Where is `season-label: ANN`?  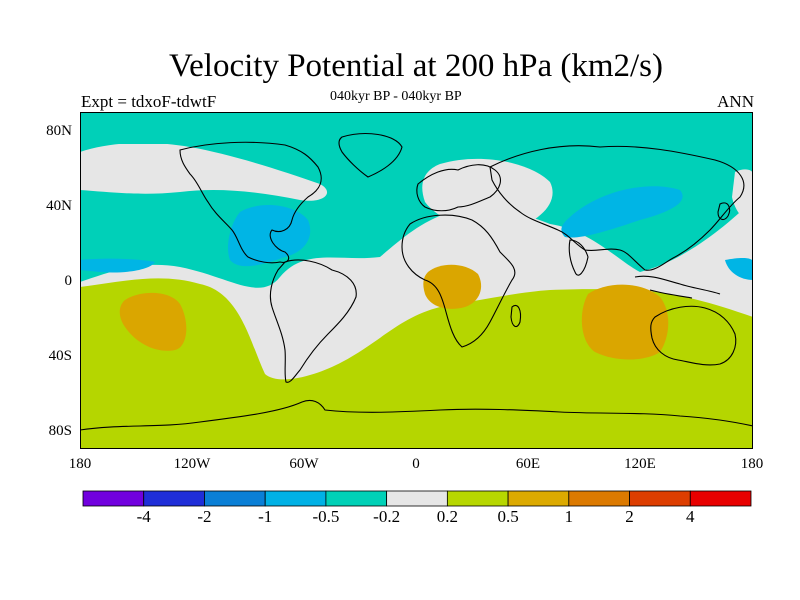
season-label: ANN is located at coordinates (735, 101).